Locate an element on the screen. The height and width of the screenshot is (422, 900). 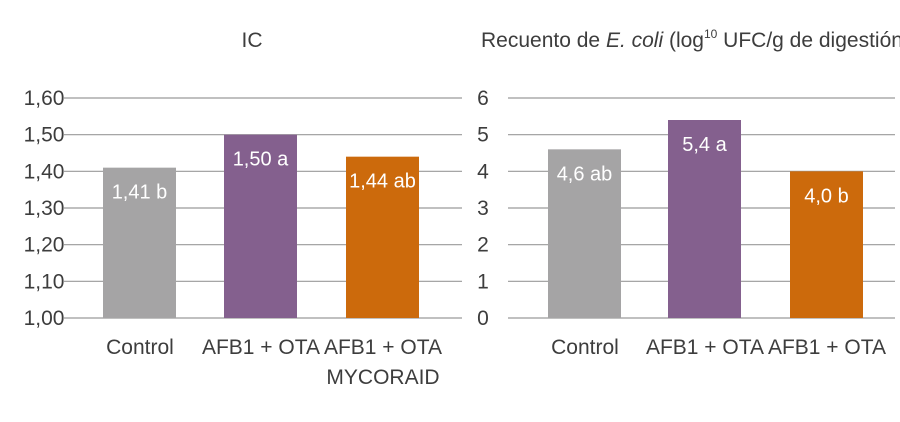
y-tick-label: 1,00 is located at coordinates (44, 318).